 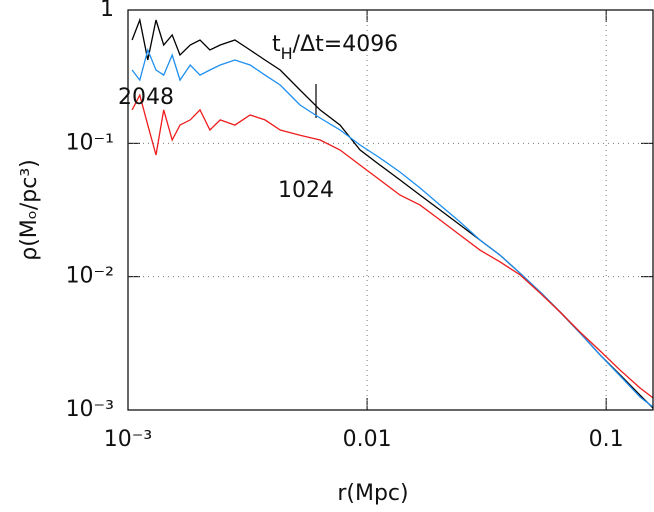 I want to click on x-tick-label: 10⁻³, so click(x=128, y=439).